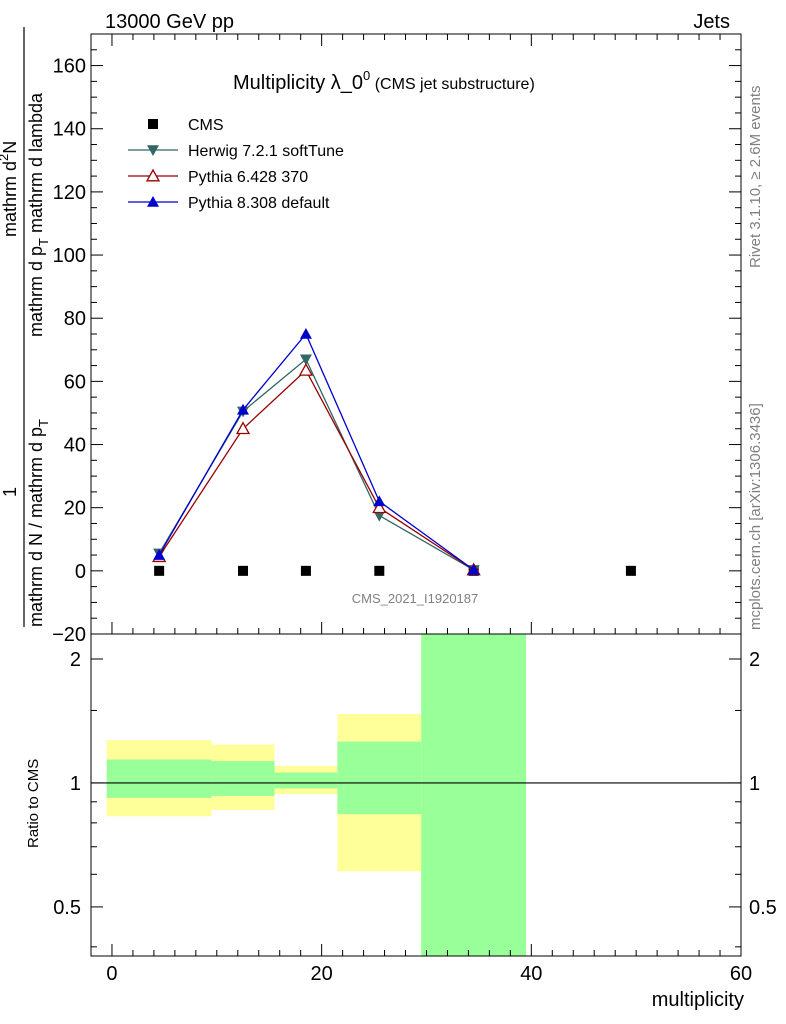  I want to click on ratio-xtick-label-1: 20, so click(322, 974).